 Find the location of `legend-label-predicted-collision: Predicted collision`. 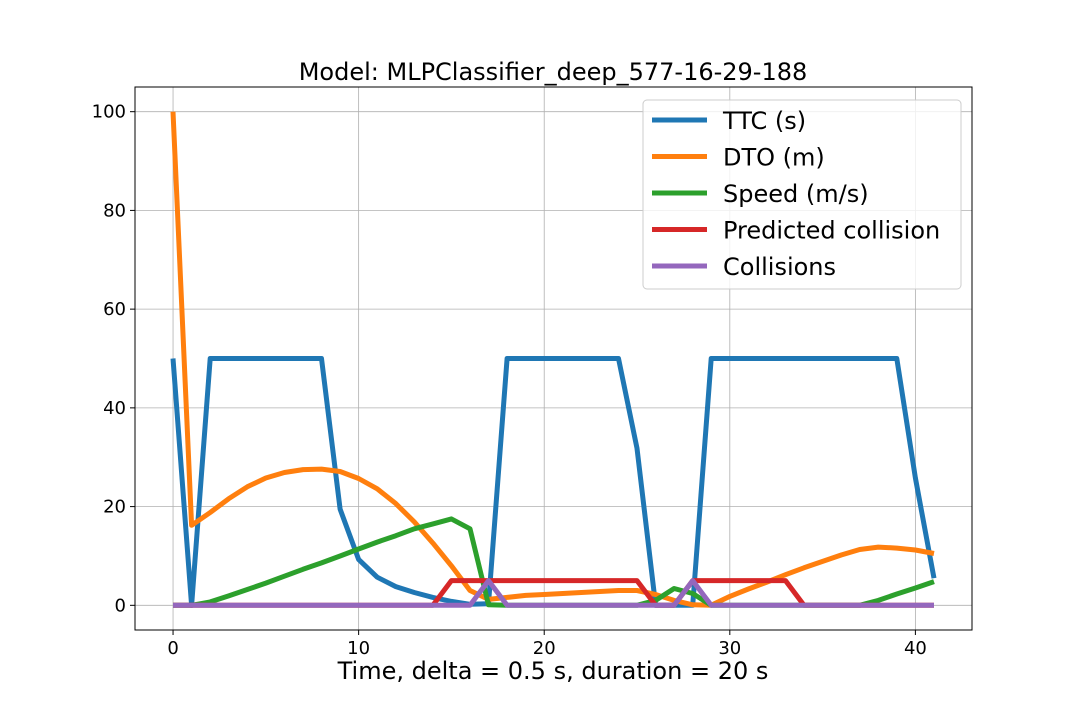

legend-label-predicted-collision: Predicted collision is located at coordinates (831, 231).